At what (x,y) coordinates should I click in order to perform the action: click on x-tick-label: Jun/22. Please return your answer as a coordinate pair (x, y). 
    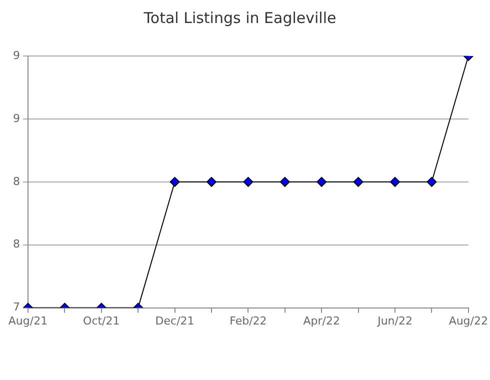
    Looking at the image, I should click on (394, 321).